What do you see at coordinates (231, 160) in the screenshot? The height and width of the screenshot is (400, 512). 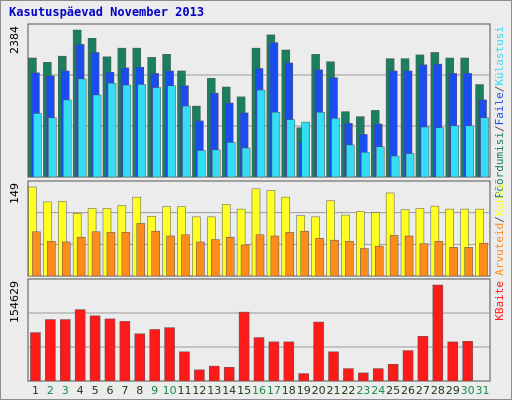 I see `bar-top-Külastusi-14` at bounding box center [231, 160].